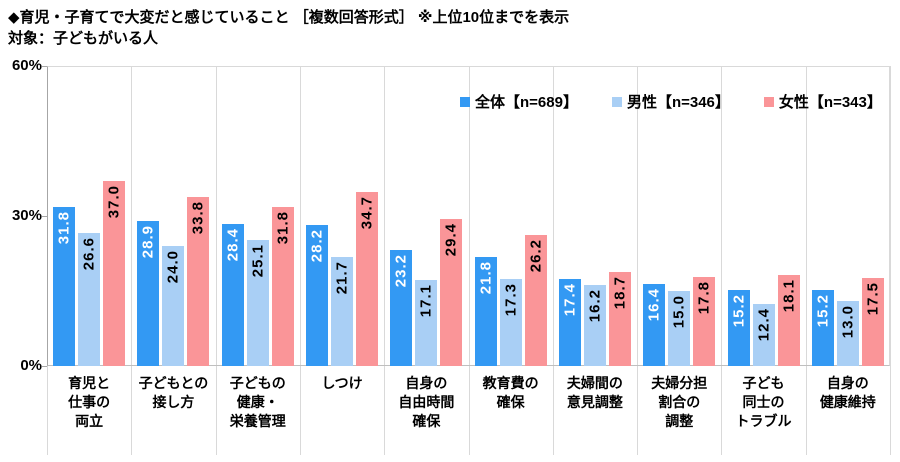 The width and height of the screenshot is (900, 462). Describe the element at coordinates (232, 295) in the screenshot. I see `bar: 28.4` at that location.